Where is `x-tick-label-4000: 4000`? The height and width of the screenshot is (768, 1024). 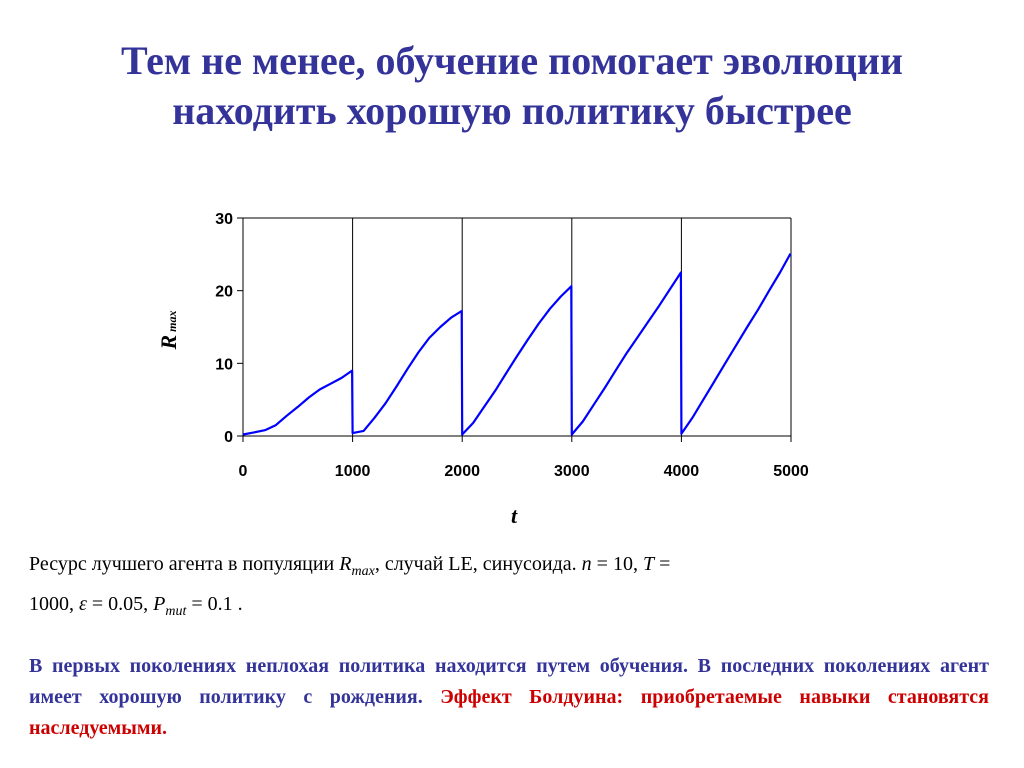
x-tick-label-4000: 4000 is located at coordinates (682, 471).